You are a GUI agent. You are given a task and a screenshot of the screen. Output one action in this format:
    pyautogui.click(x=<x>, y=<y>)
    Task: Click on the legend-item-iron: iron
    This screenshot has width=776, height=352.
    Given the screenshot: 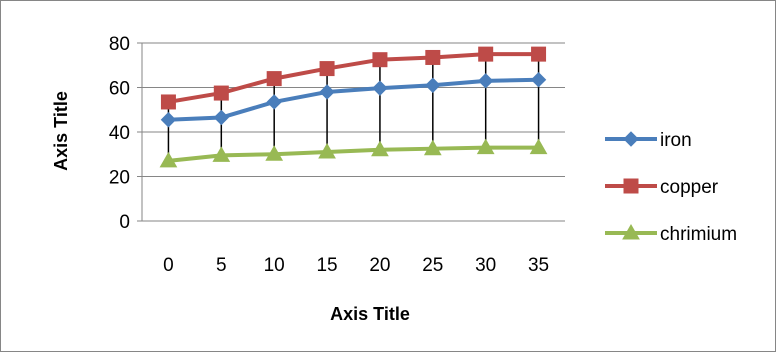 What is the action you would take?
    pyautogui.click(x=648, y=140)
    